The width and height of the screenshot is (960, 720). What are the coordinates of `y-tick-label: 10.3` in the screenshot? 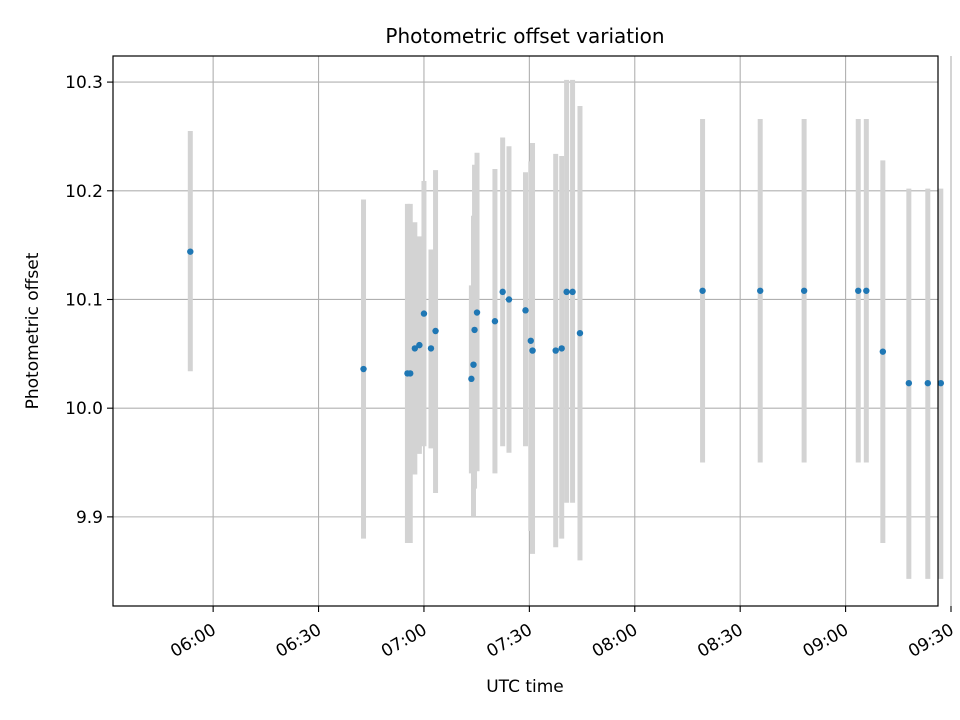 It's located at (84, 83).